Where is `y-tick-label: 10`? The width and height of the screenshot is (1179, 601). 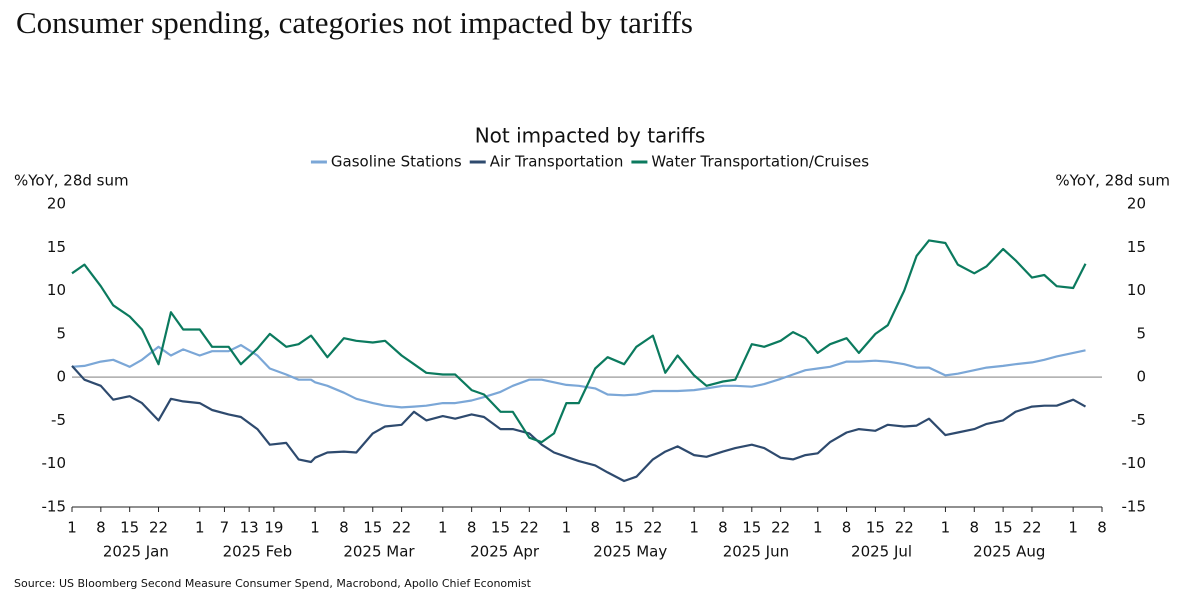
y-tick-label: 10 is located at coordinates (56, 290).